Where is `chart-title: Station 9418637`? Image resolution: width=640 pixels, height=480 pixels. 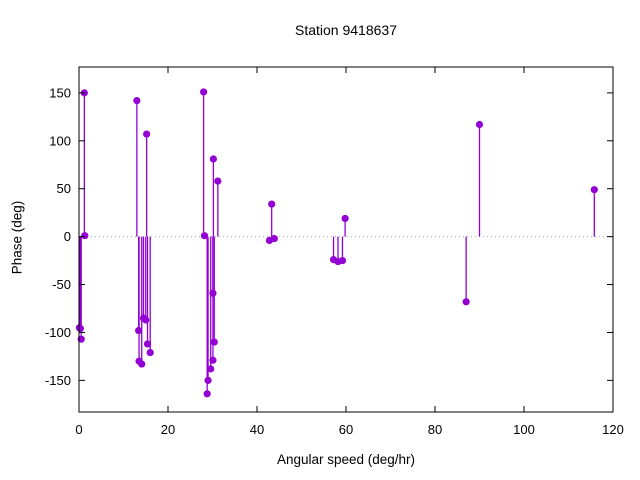 chart-title: Station 9418637 is located at coordinates (346, 30).